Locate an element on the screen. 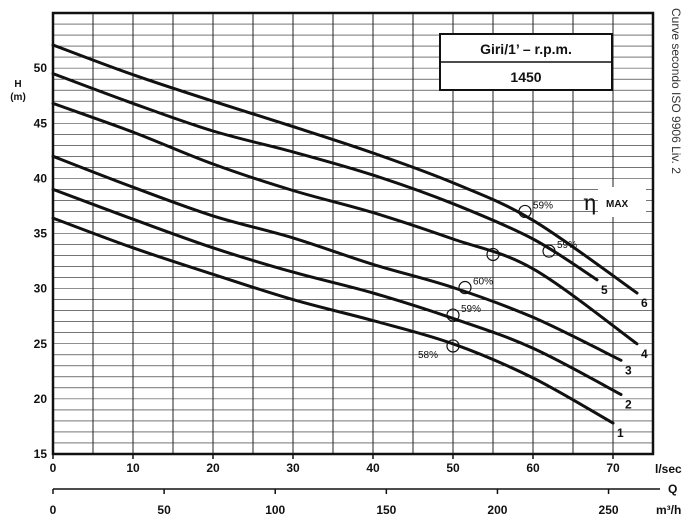 This screenshot has width=686, height=520. rpm-box-value: 1450 is located at coordinates (525, 77).